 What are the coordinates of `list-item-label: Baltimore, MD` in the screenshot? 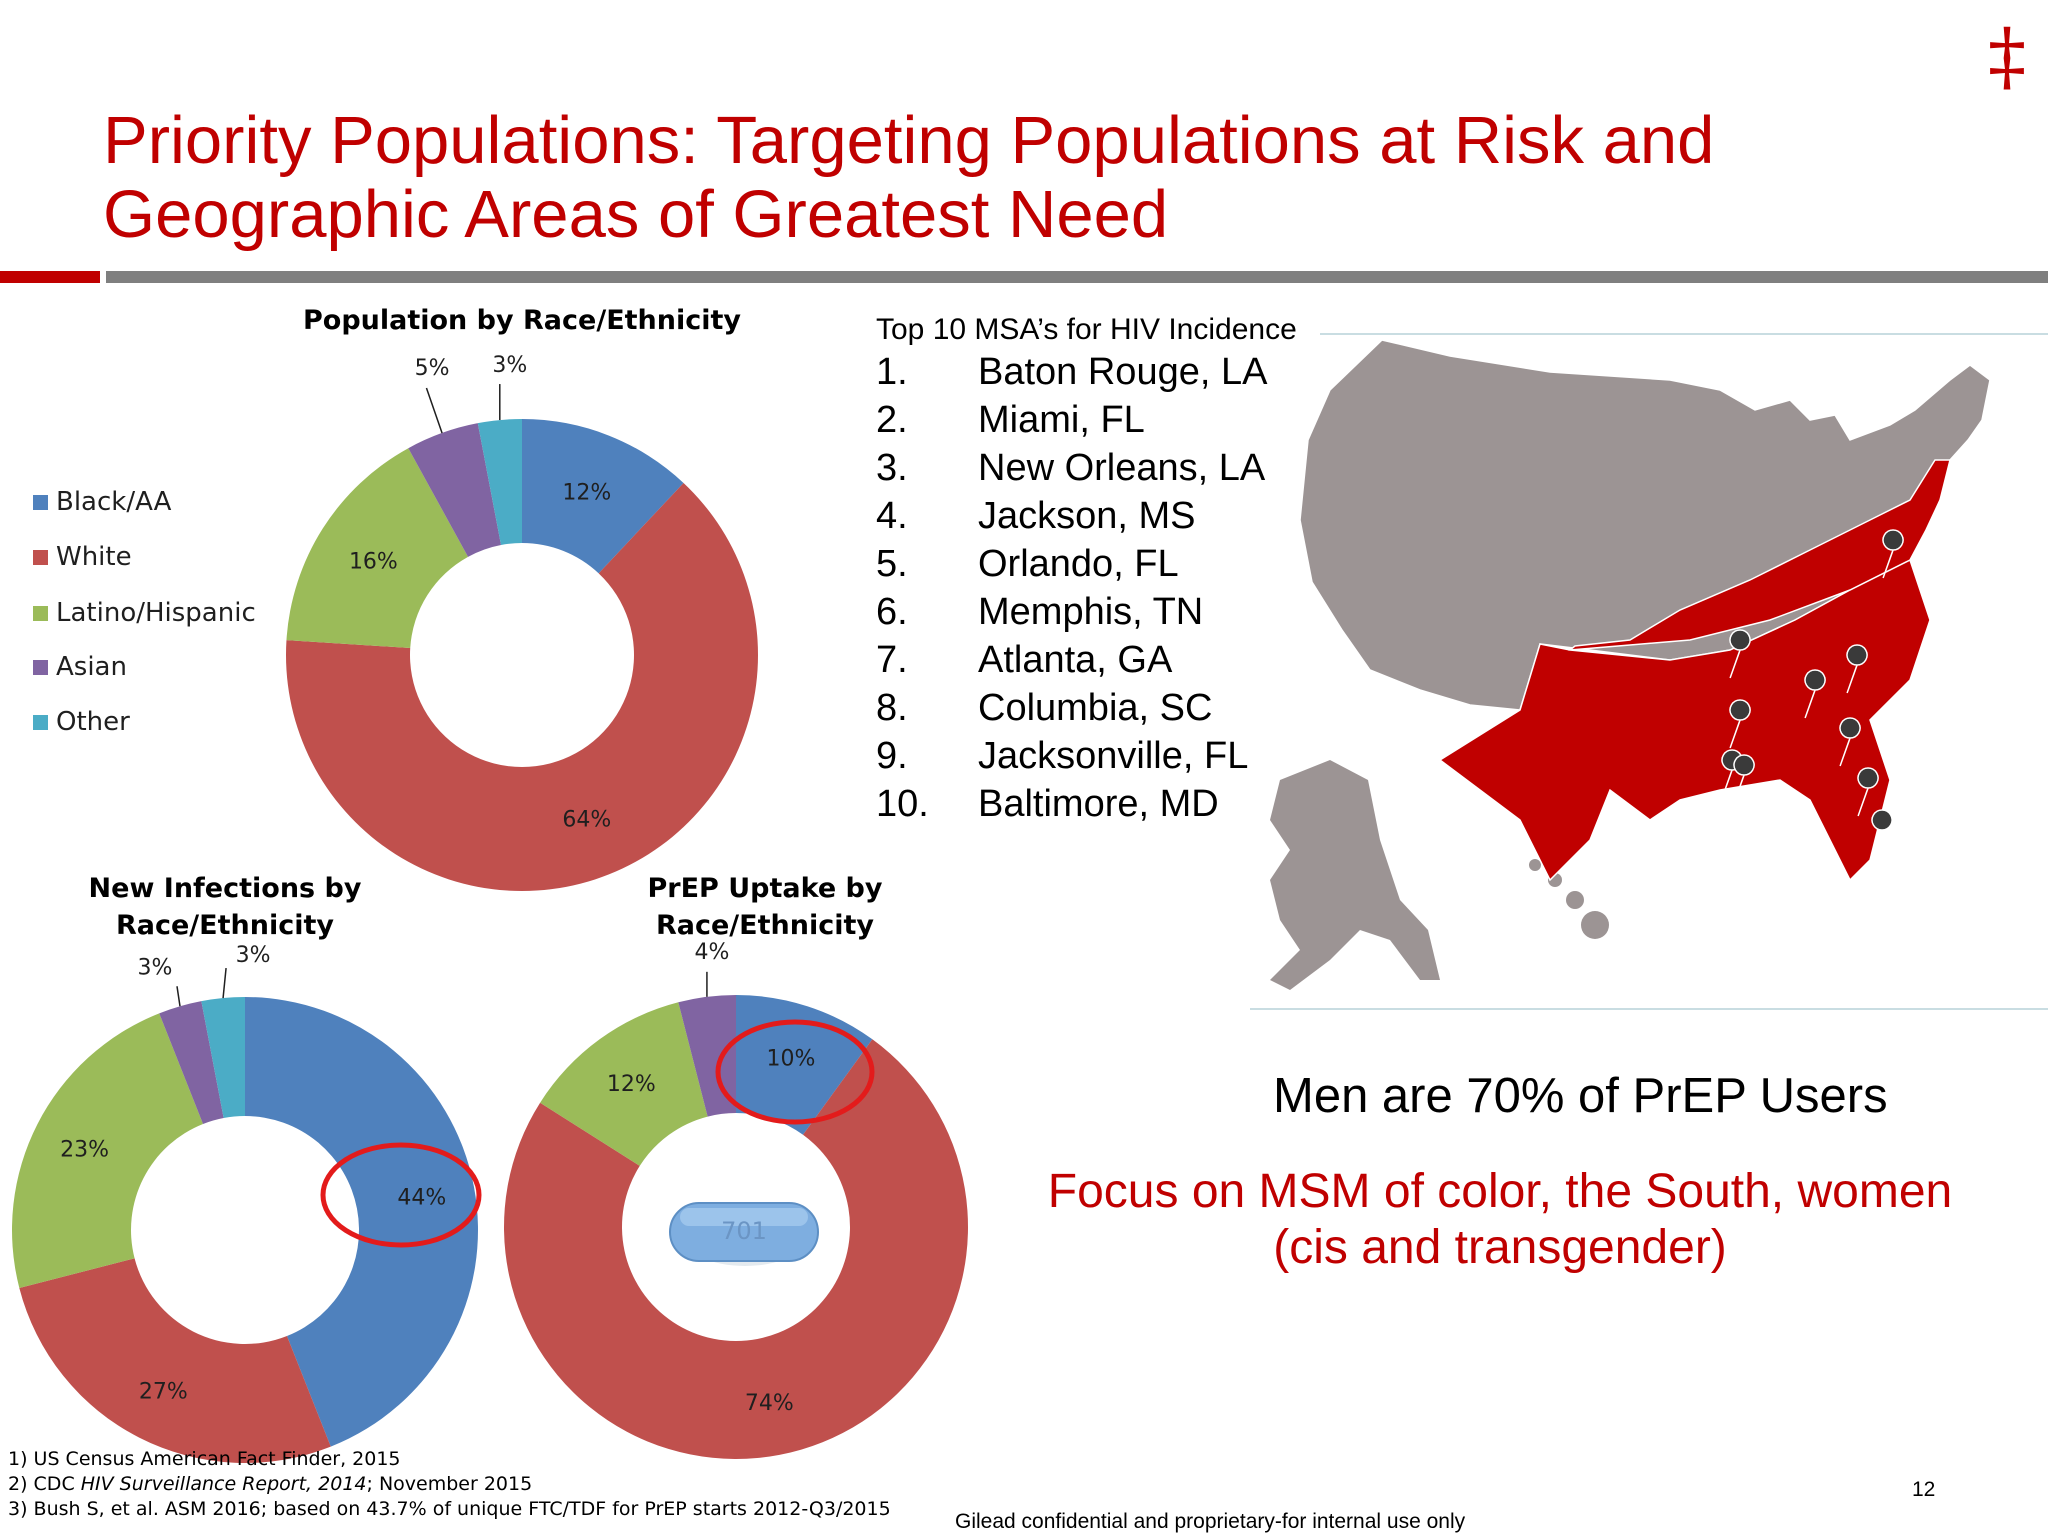 It's located at (1098, 804).